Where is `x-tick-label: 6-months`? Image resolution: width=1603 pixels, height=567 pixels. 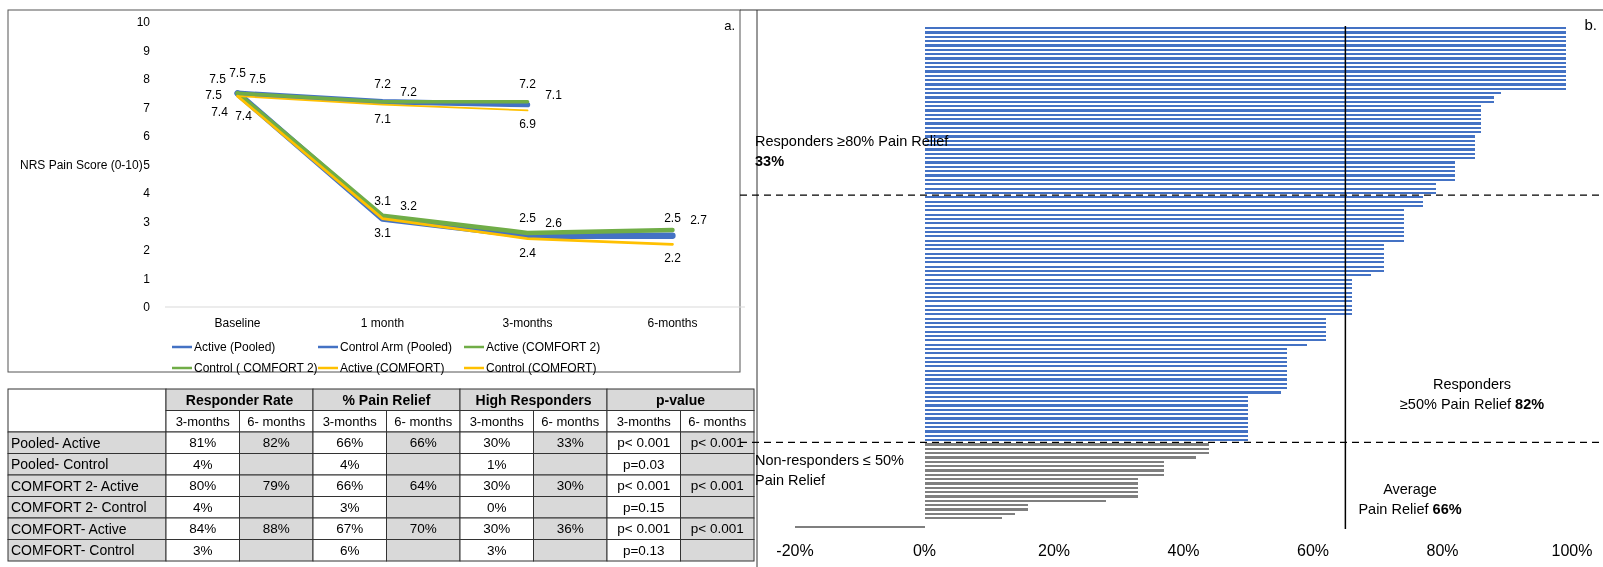 x-tick-label: 6-months is located at coordinates (672, 323).